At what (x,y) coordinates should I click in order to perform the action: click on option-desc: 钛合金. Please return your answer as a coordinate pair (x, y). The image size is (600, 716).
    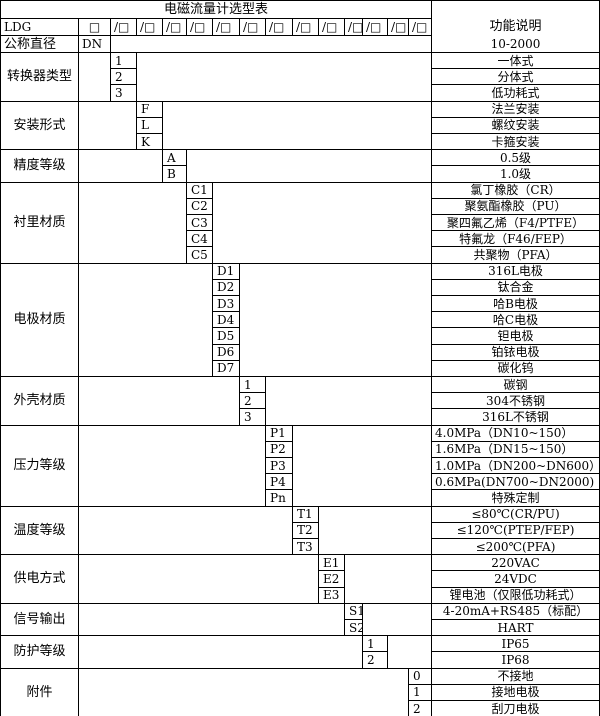
    Looking at the image, I should click on (516, 287).